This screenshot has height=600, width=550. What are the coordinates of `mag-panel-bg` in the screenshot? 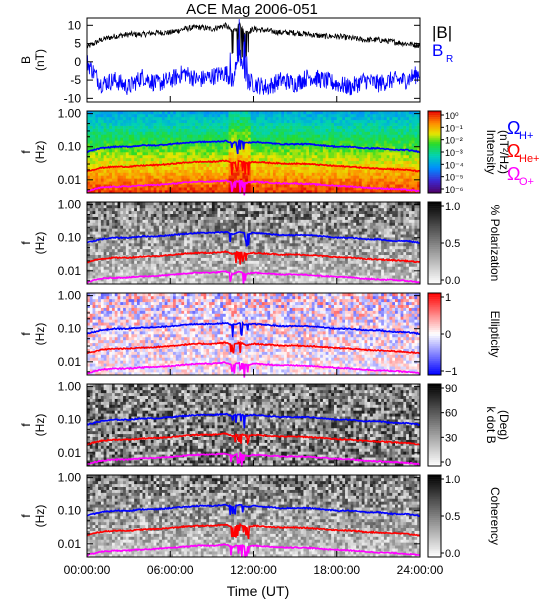 It's located at (253, 60).